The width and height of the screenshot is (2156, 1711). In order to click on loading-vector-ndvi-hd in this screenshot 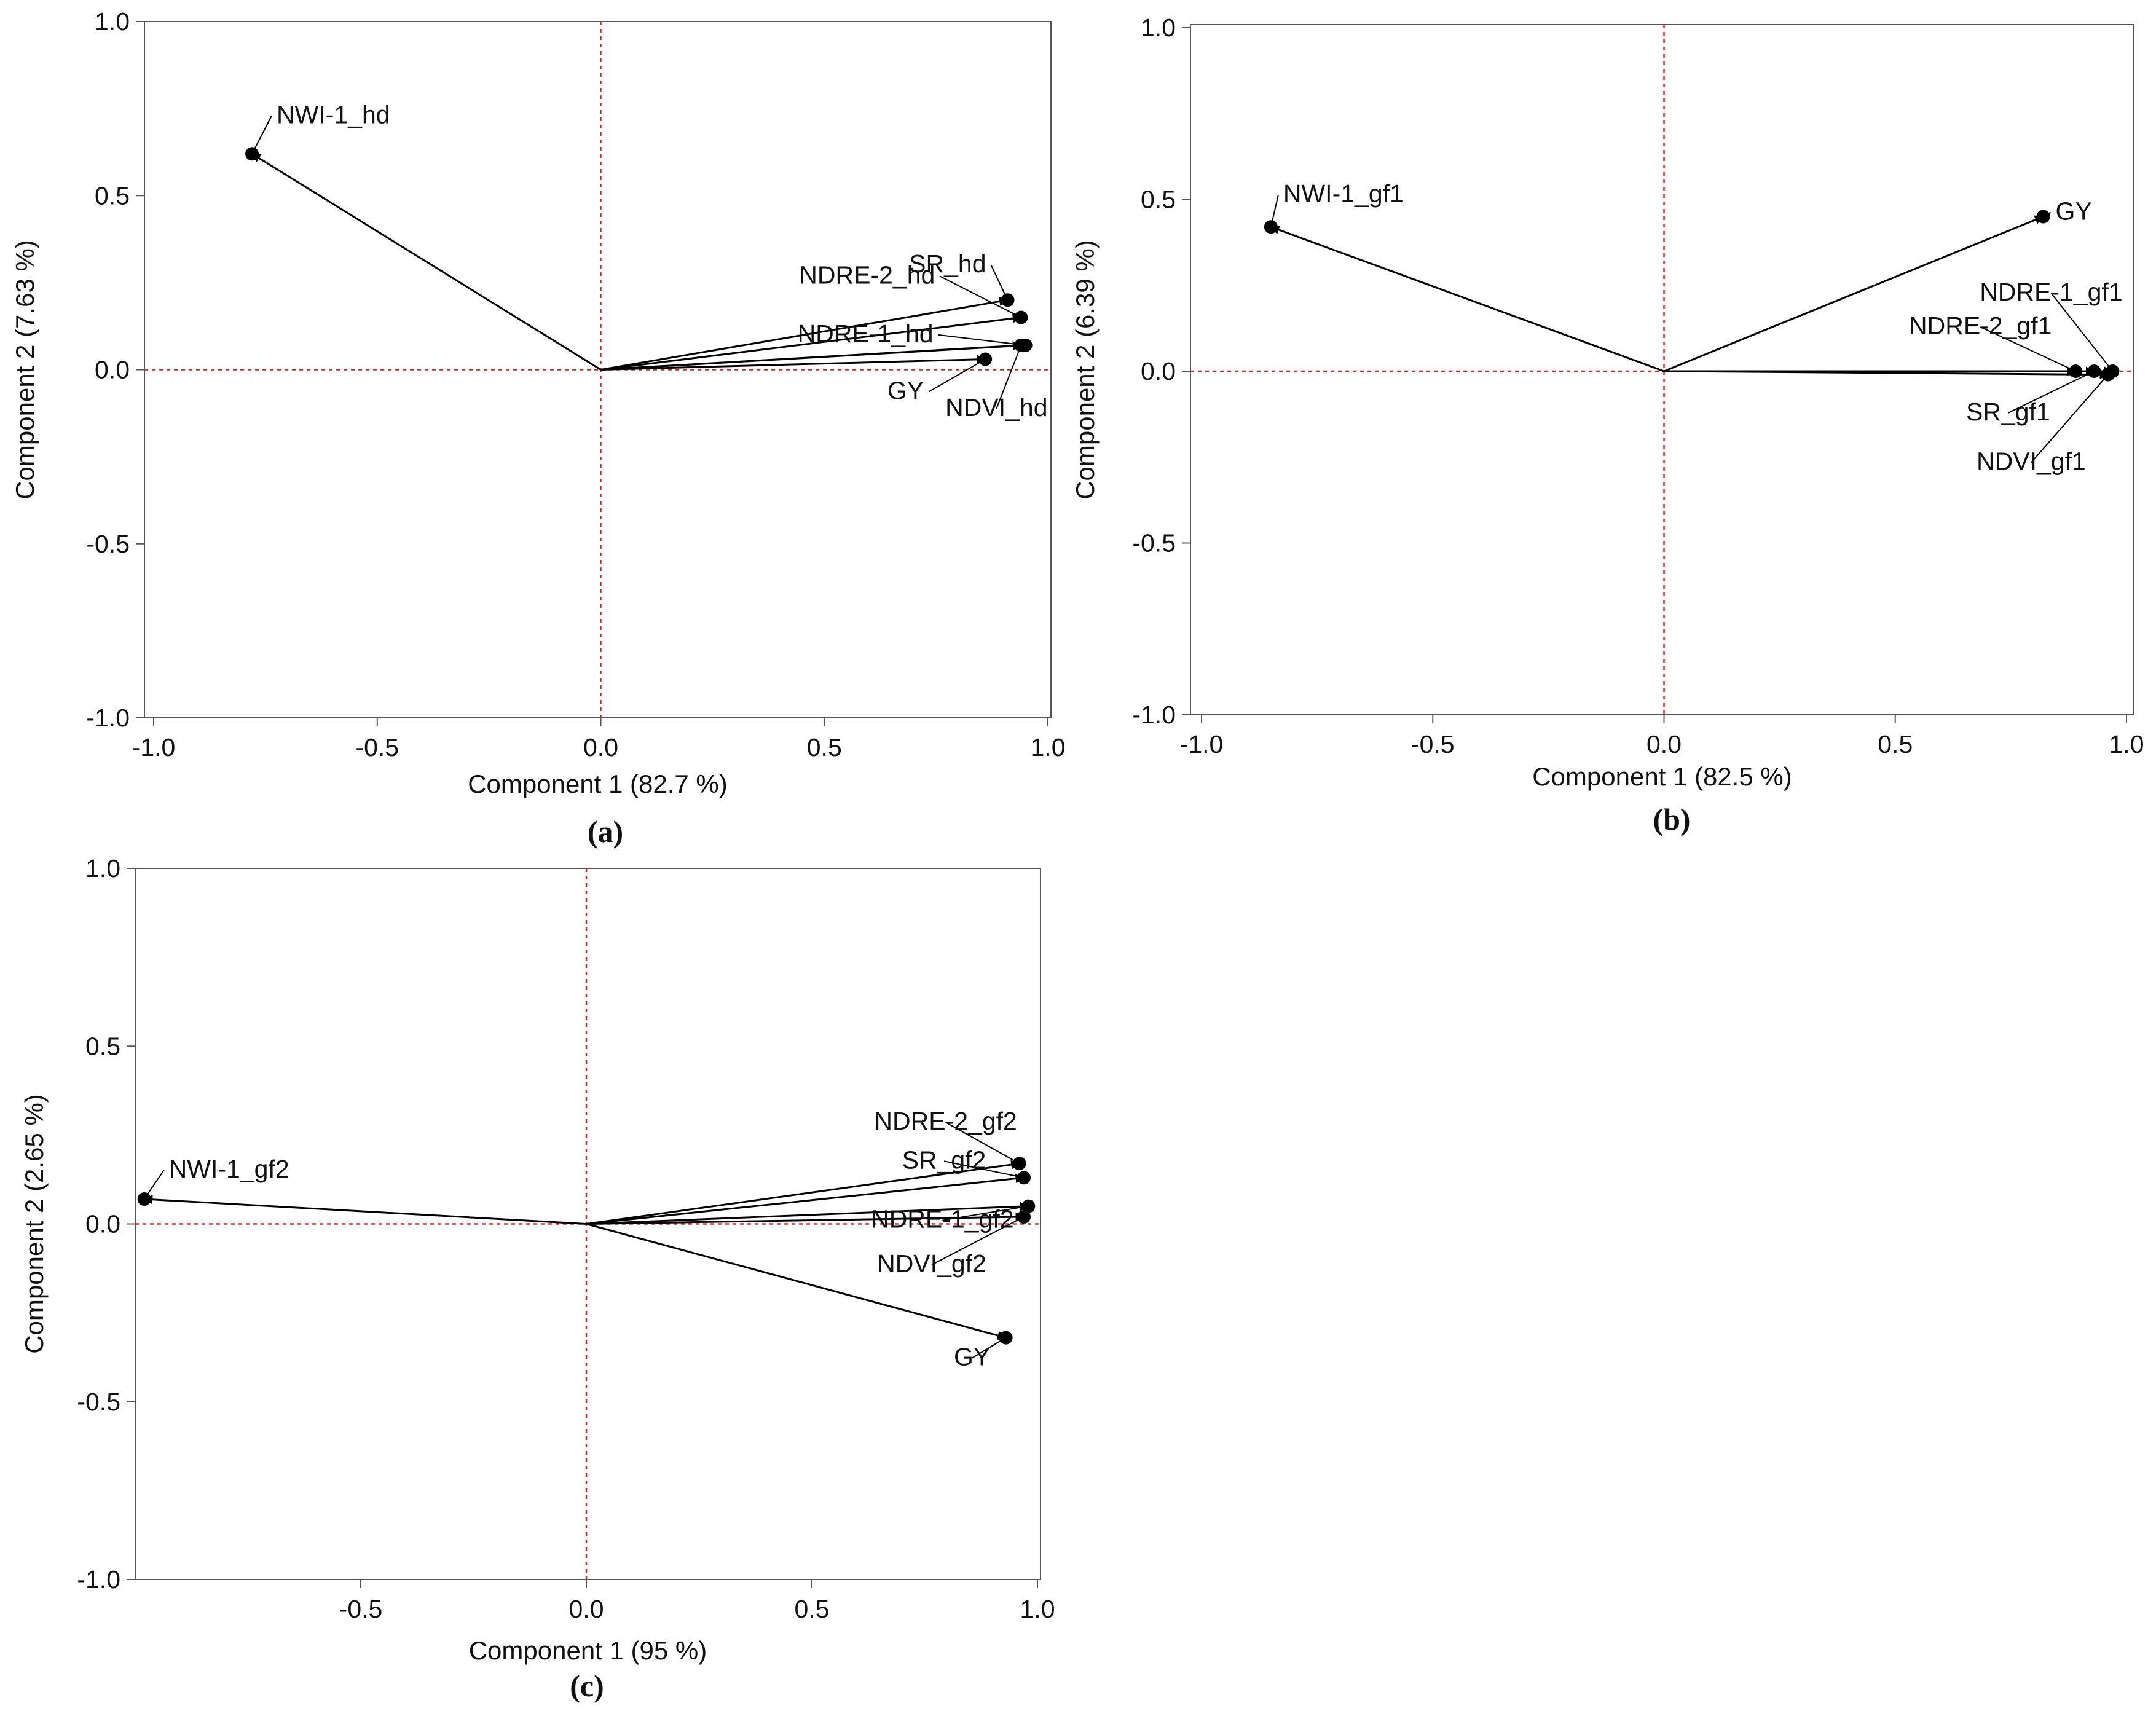, I will do `click(811, 356)`.